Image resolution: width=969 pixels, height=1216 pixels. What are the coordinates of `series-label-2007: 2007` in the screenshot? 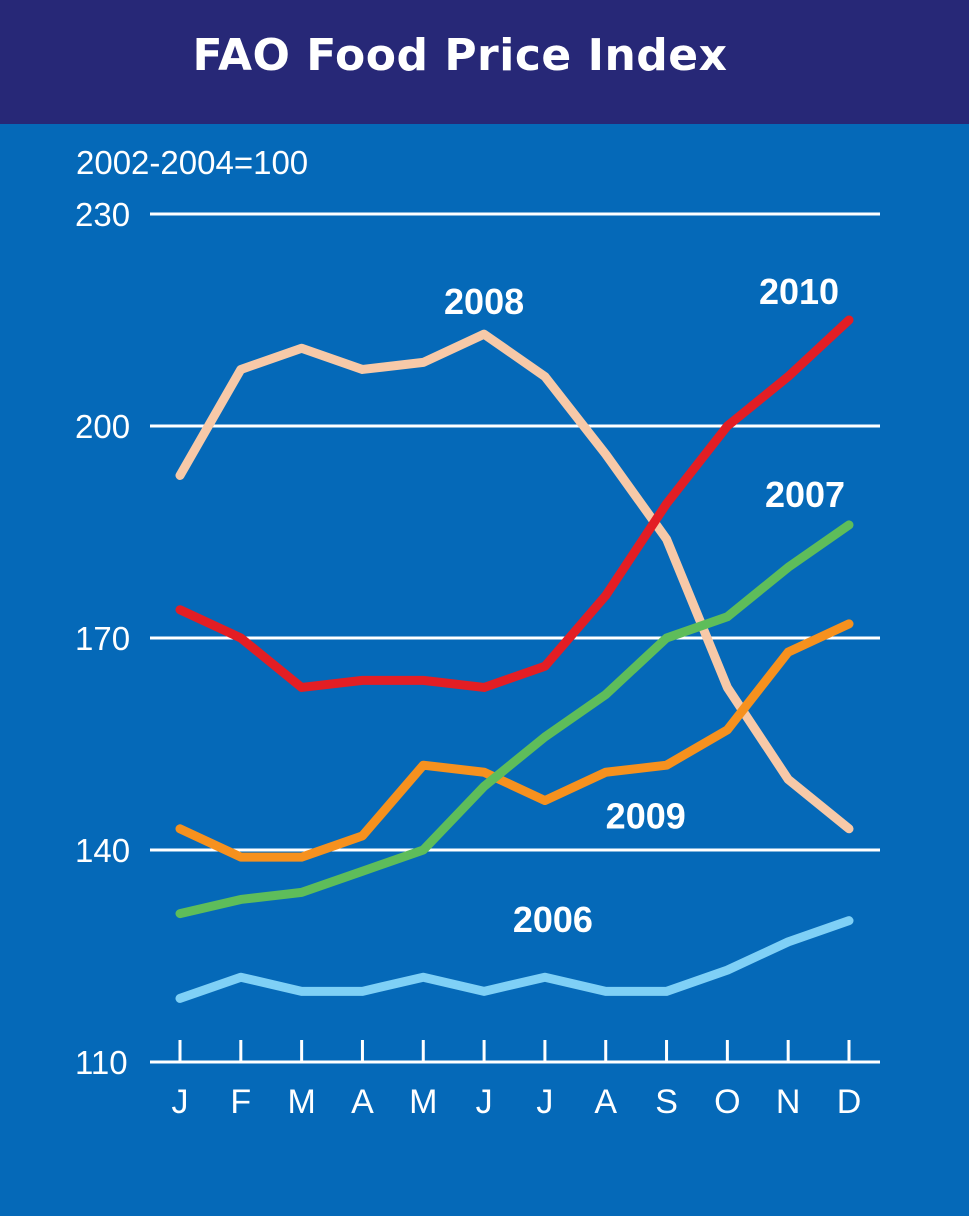 It's located at (805, 494).